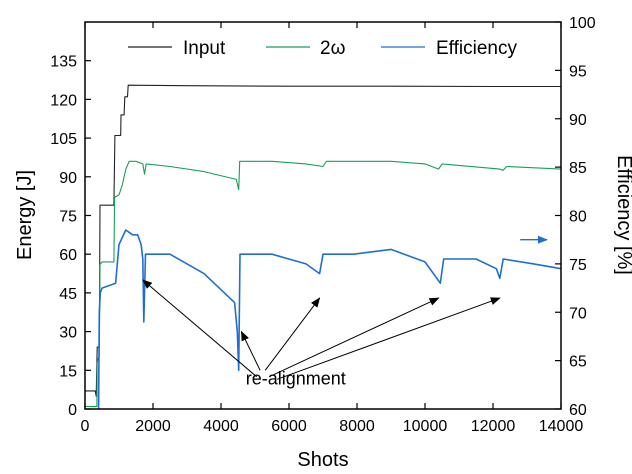 The height and width of the screenshot is (474, 632). I want to click on y-right-tick-label: 85, so click(578, 168).